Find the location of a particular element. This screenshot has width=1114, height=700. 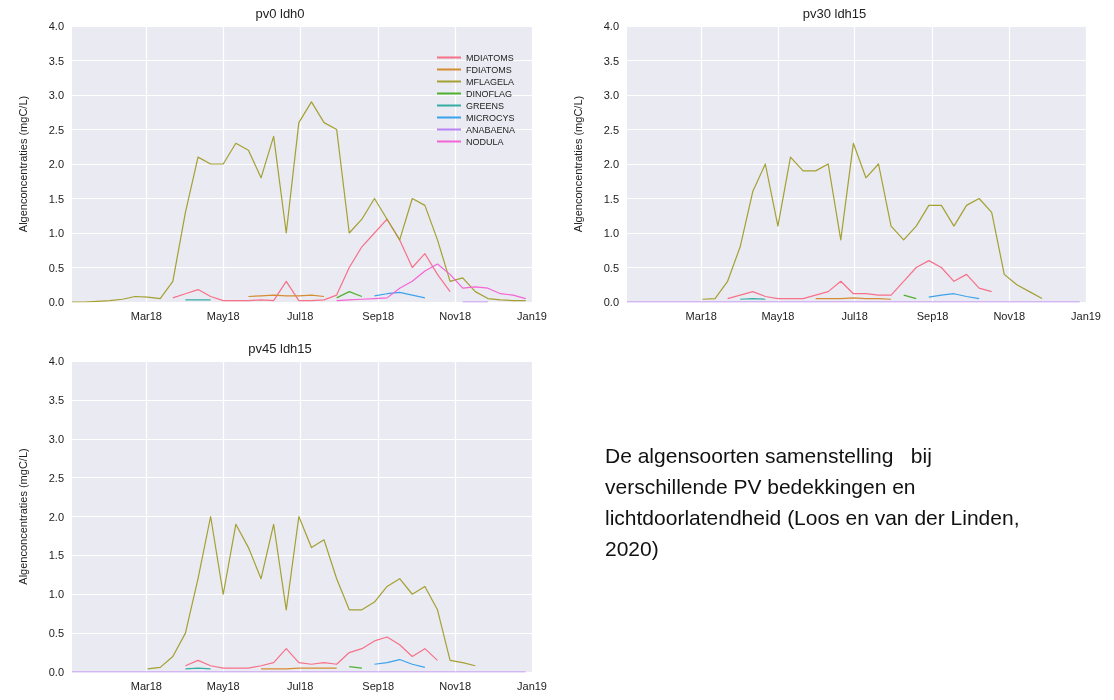

legend-label: GREENS is located at coordinates (484, 105).